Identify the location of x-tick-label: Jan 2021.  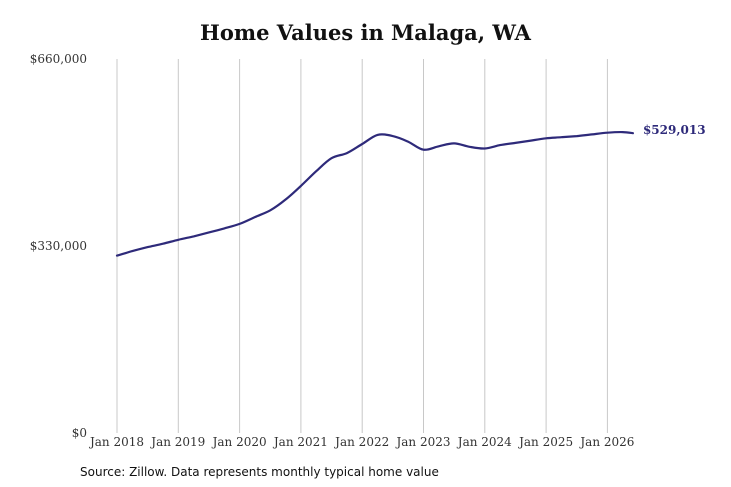
(300, 442).